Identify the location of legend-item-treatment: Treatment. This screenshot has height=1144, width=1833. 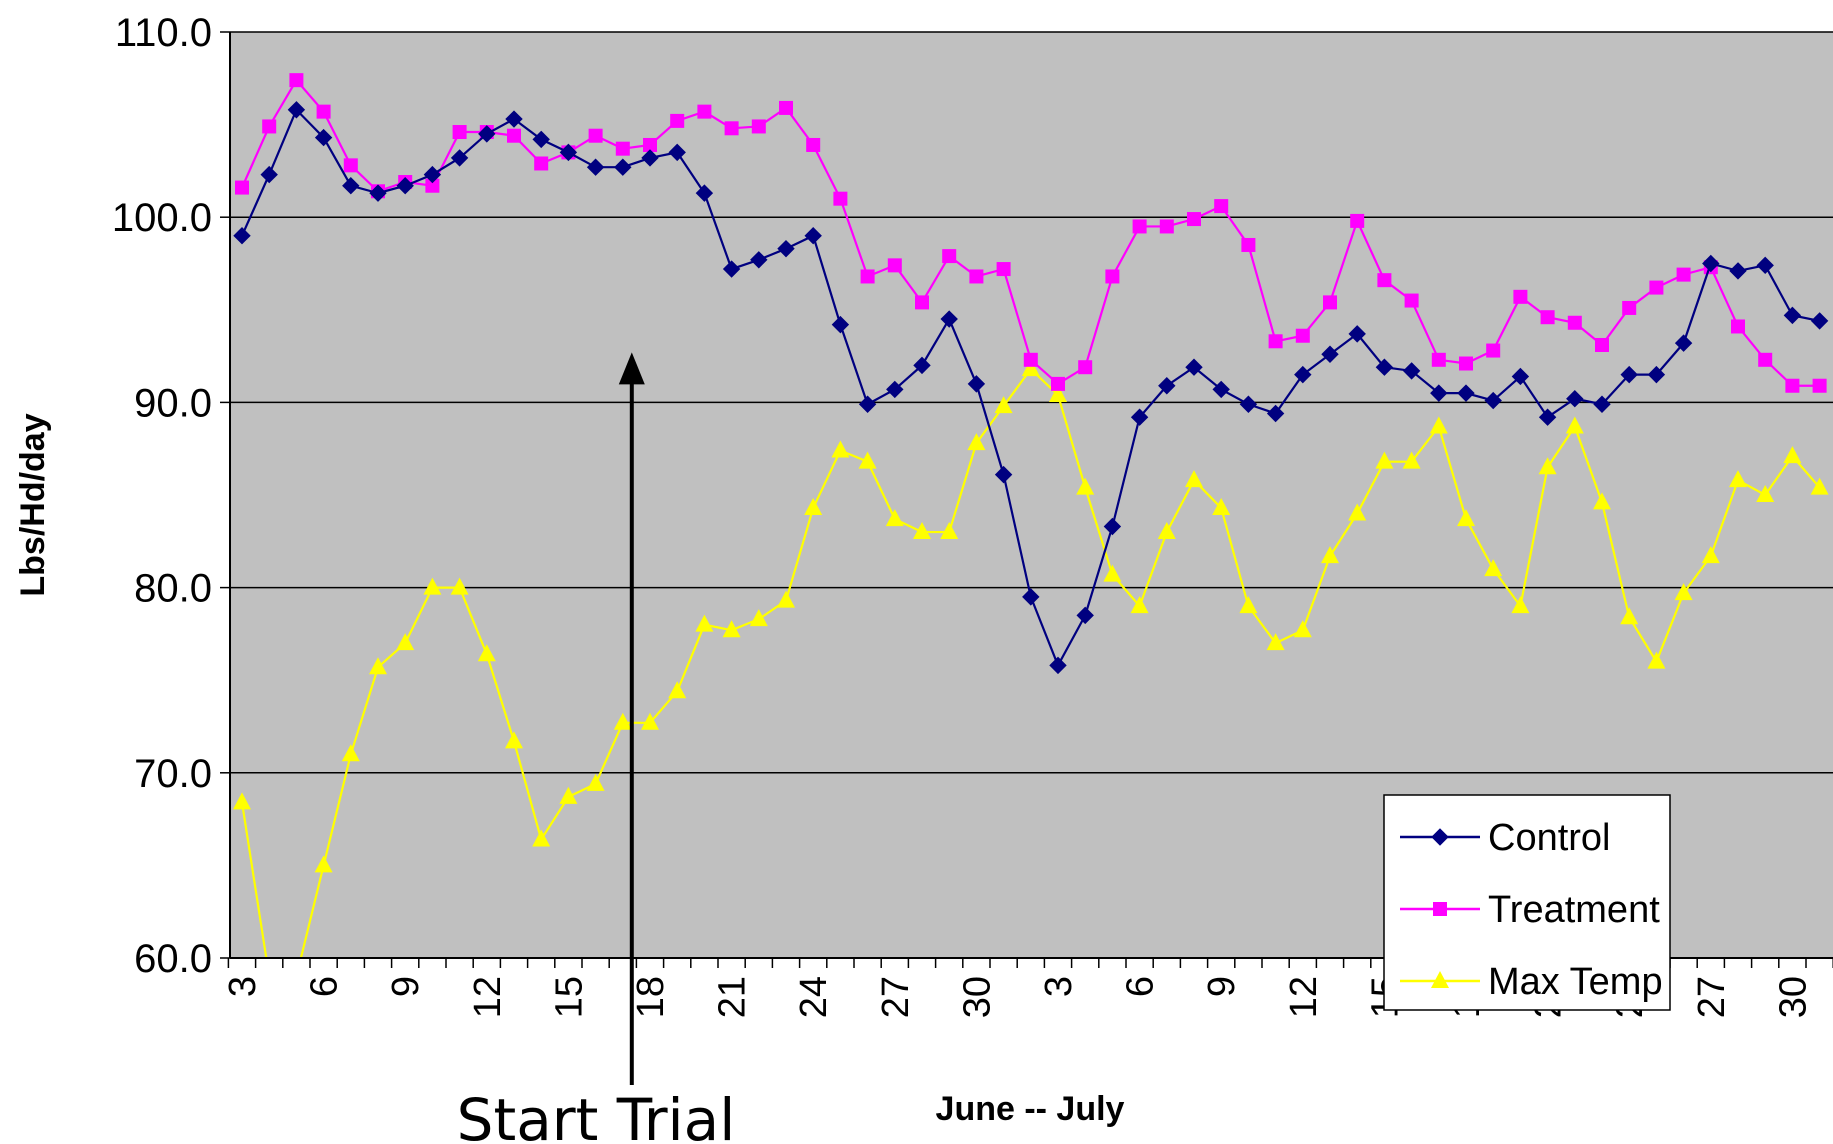
(1530, 910).